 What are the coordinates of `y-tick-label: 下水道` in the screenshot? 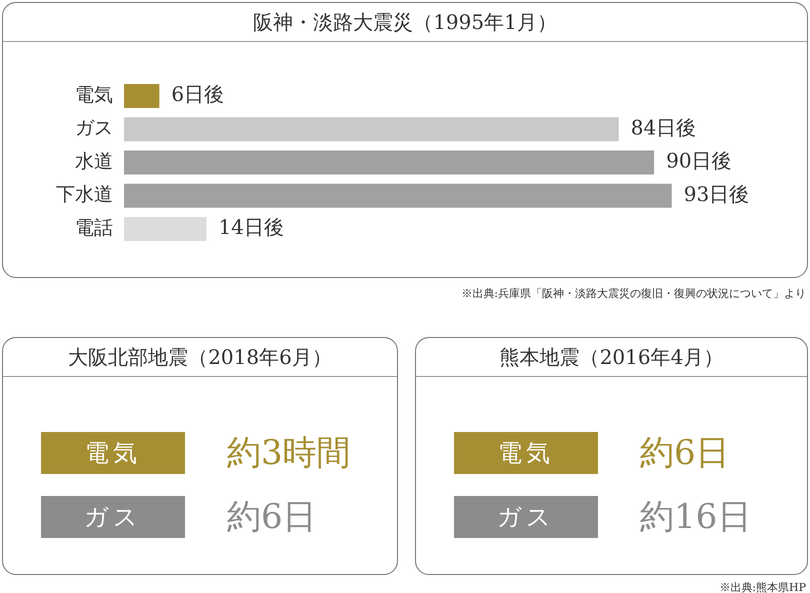 It's located at (84, 195).